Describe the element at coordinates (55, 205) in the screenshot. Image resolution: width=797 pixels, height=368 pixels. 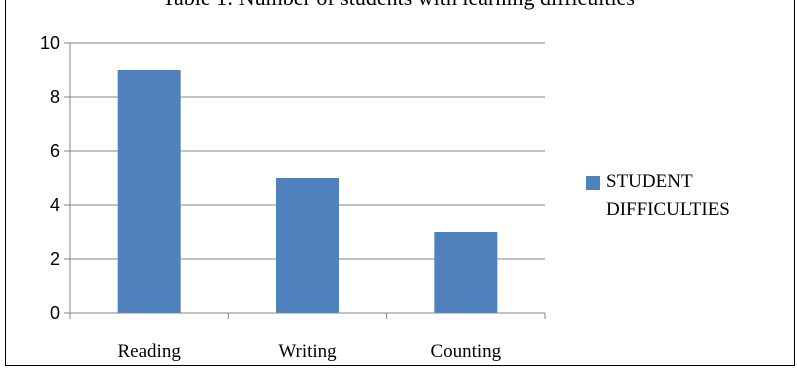
I see `y-tick-label-4: 4` at that location.